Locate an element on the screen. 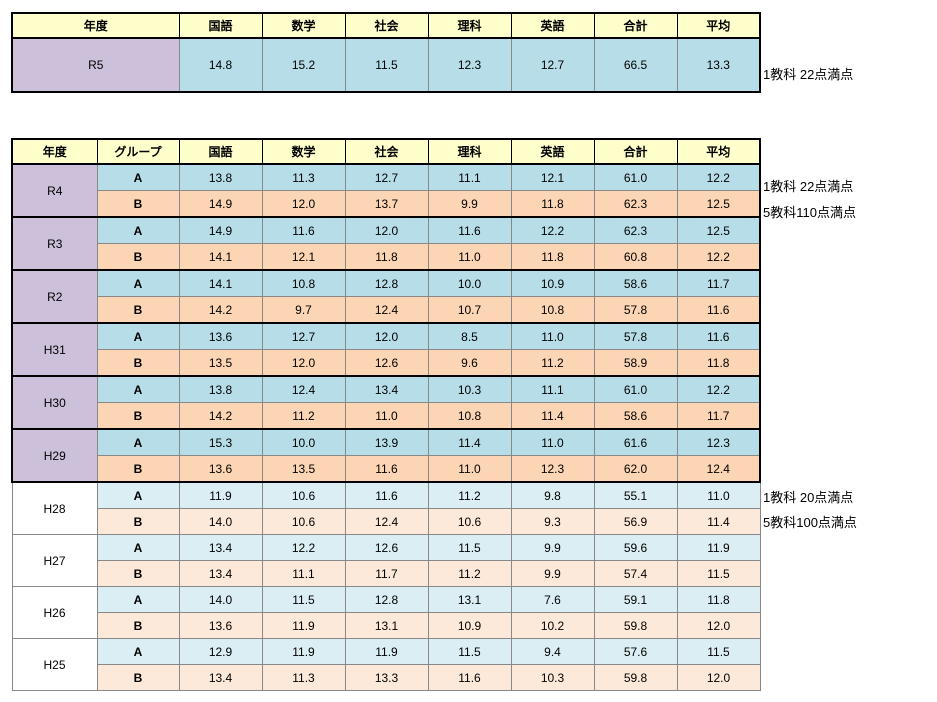 This screenshot has height=702, width=937. score-cell: 11.4 is located at coordinates (552, 416).